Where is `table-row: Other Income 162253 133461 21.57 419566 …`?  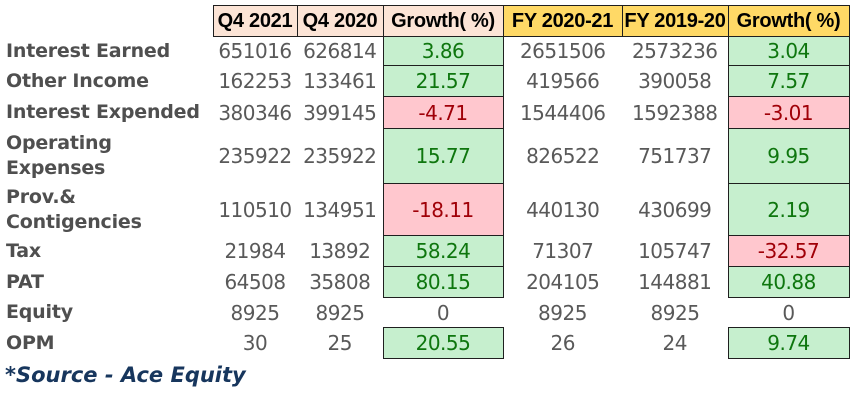
table-row: Other Income 162253 133461 21.57 419566 … is located at coordinates (426, 81).